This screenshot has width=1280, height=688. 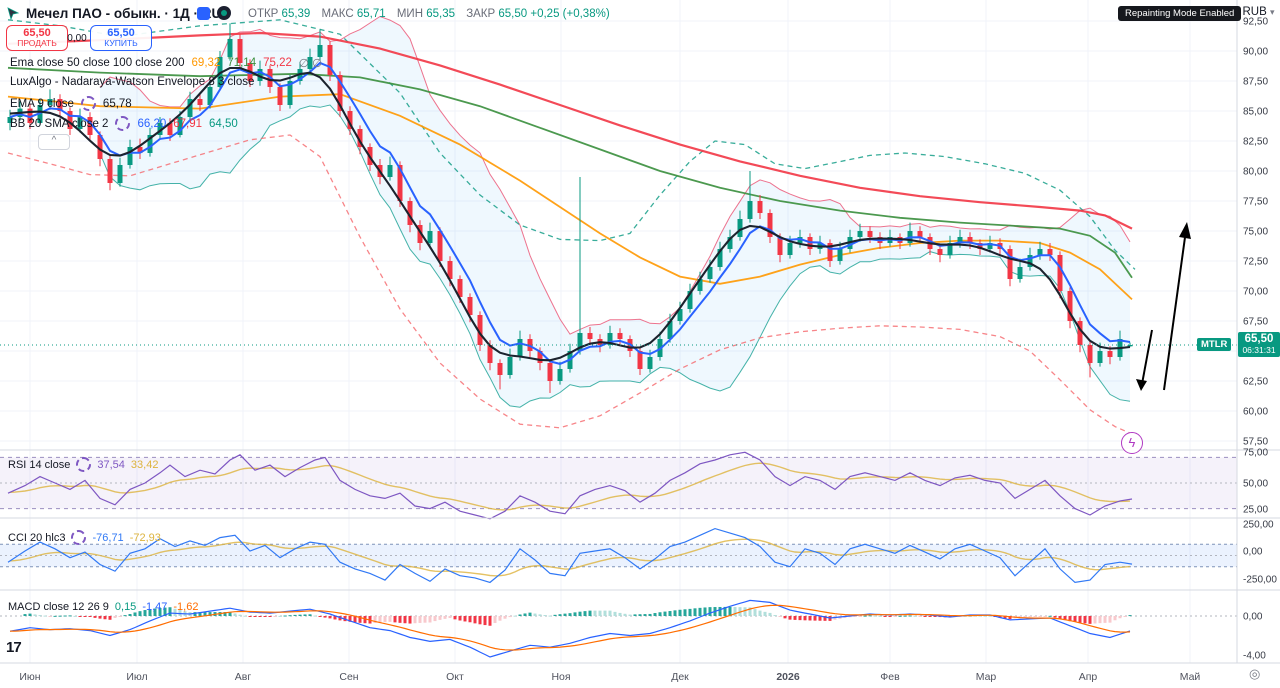 I want to click on axis-tick: -250,00, so click(x=1260, y=580).